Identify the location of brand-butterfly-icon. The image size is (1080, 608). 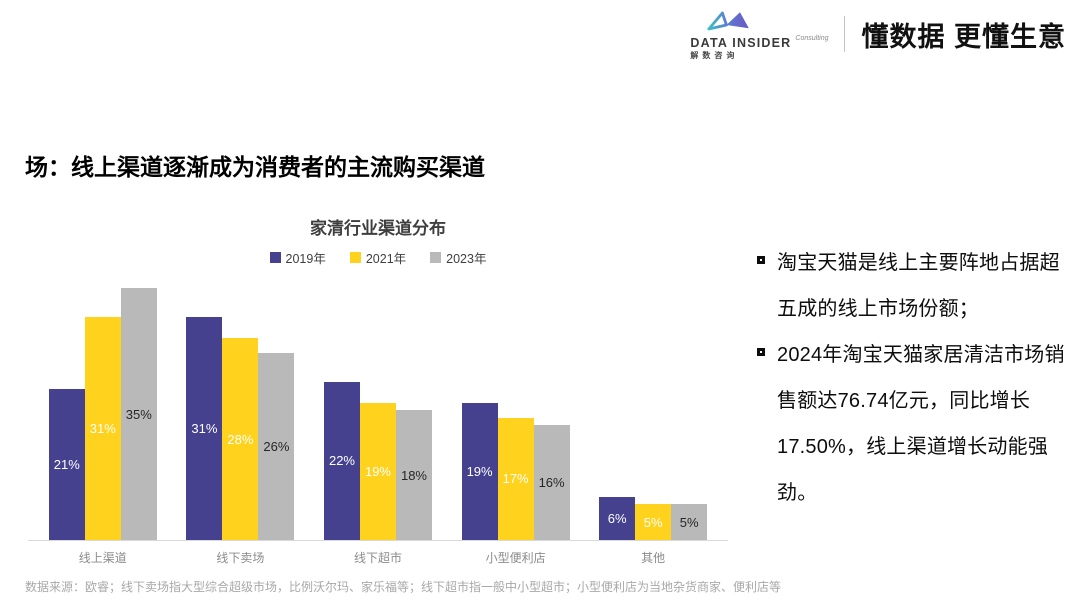
(728, 21).